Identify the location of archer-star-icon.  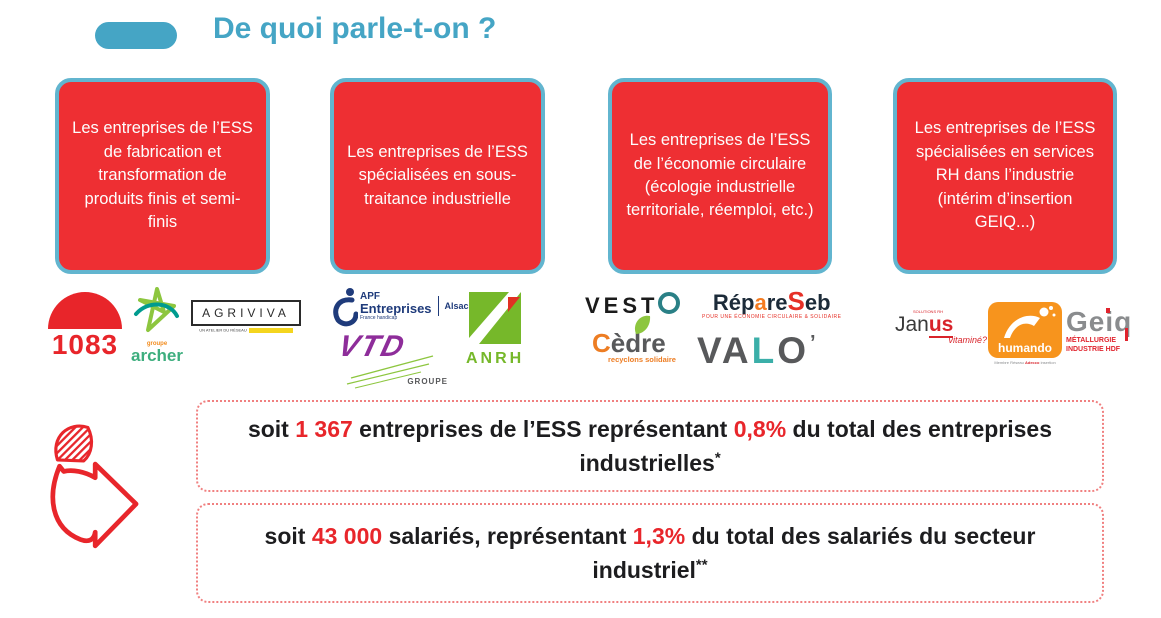
(156, 309).